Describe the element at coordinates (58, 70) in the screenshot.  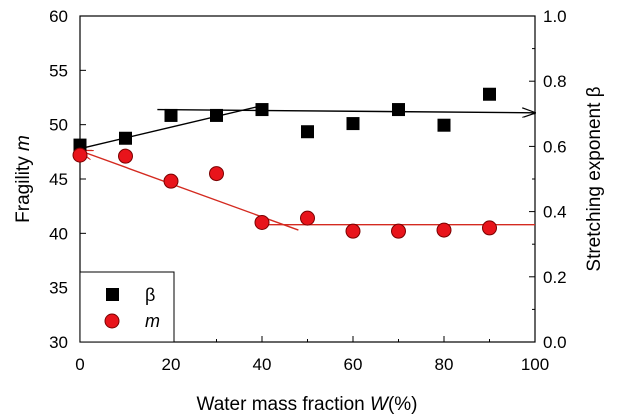
I see `y-left-tick-label: 55` at that location.